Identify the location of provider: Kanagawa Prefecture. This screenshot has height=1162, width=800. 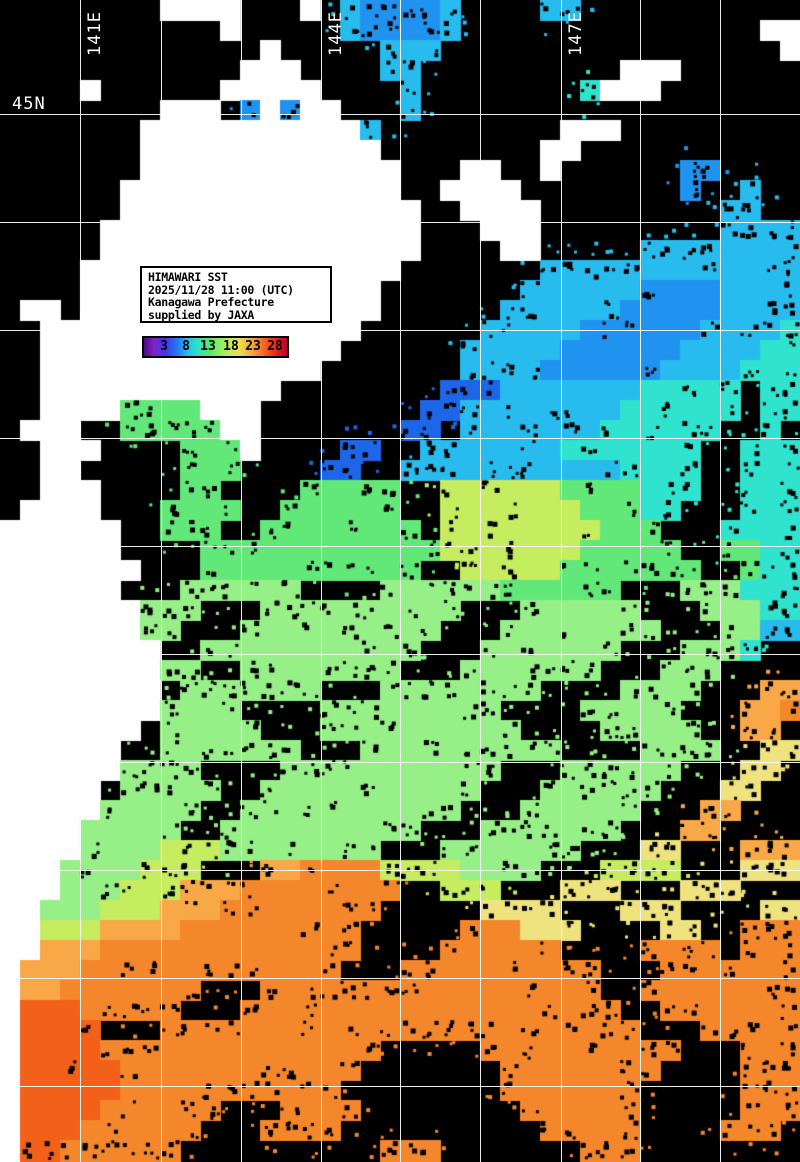
(211, 302).